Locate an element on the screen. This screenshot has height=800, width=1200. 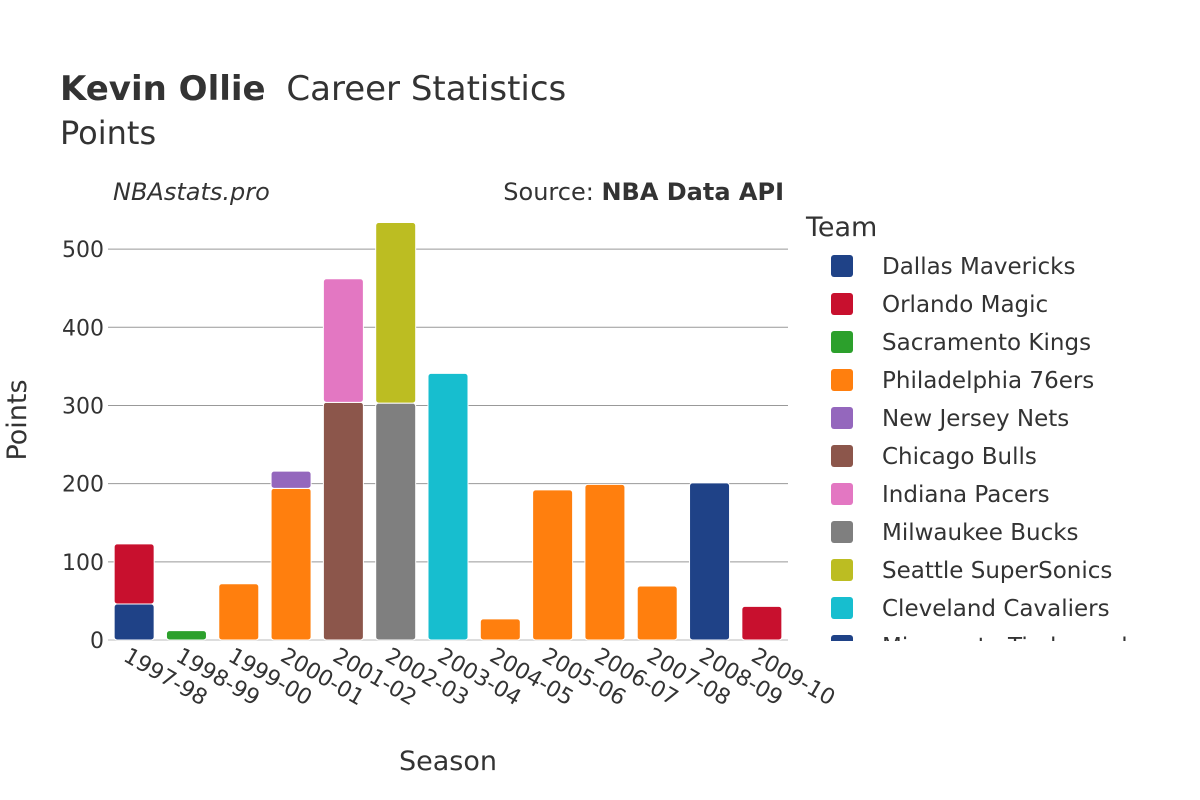
chart-title: Kevin Ollie Career Statistics is located at coordinates (313, 89).